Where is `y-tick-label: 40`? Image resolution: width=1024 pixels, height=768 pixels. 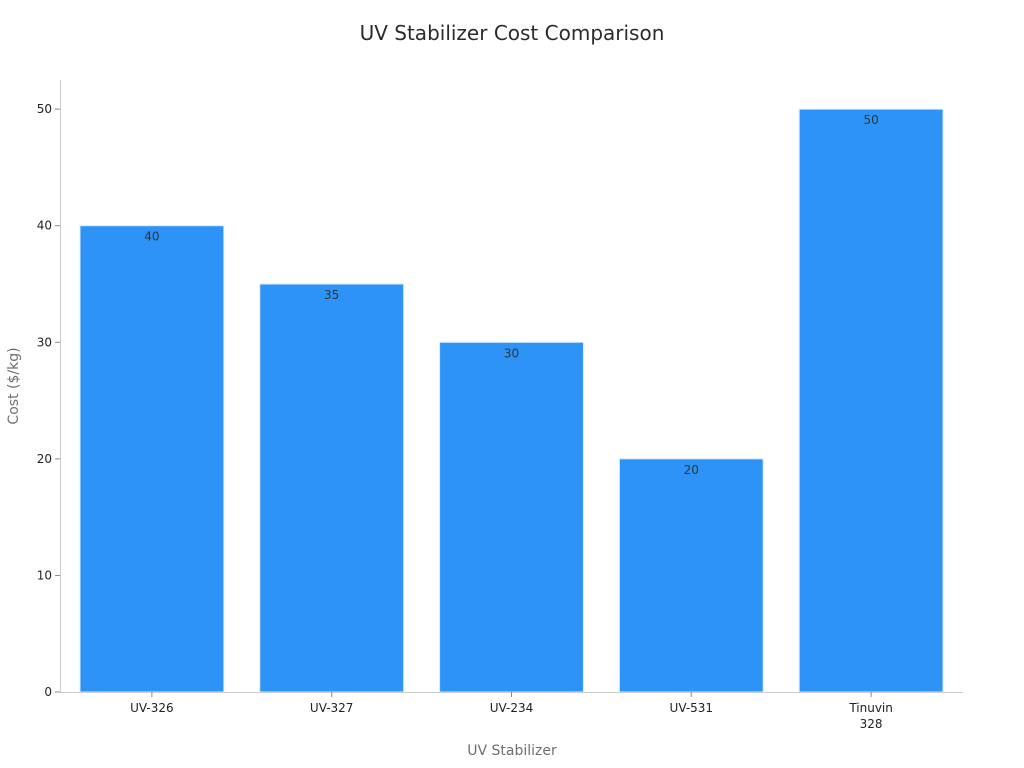 y-tick-label: 40 is located at coordinates (44, 226).